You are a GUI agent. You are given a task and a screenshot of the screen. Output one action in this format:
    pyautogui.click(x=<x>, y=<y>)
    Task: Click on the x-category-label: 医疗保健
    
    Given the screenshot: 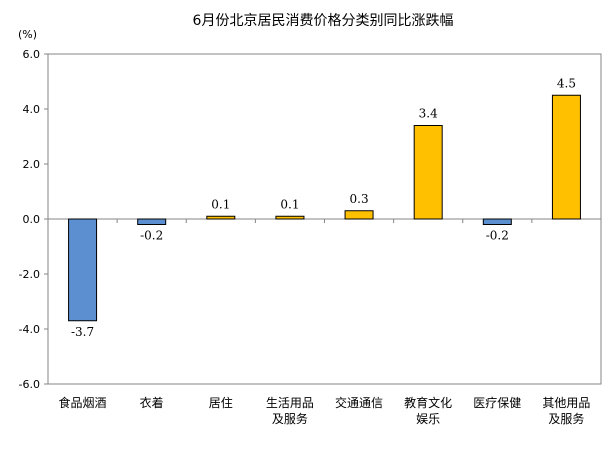 What is the action you would take?
    pyautogui.click(x=497, y=403)
    